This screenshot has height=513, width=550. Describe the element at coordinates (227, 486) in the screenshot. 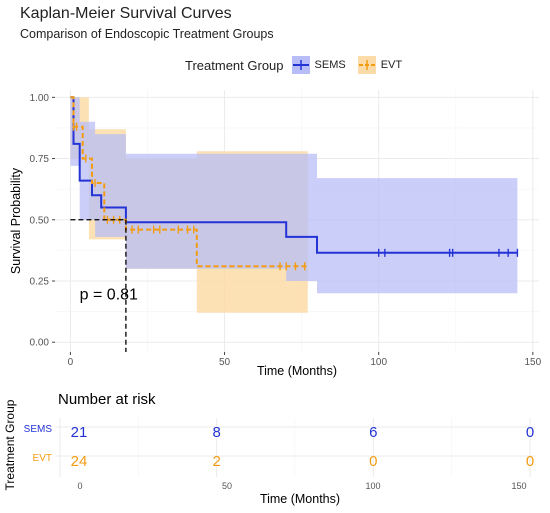

I see `risk-x-tick-label: 50` at that location.